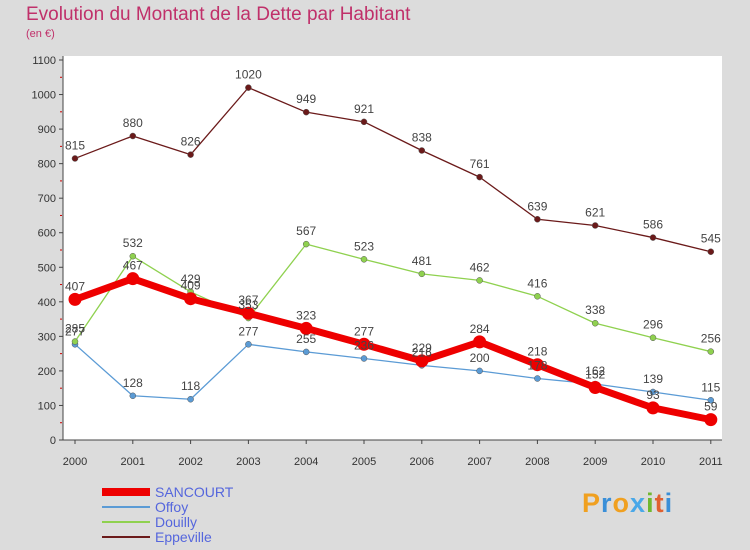 The image size is (750, 550). Describe the element at coordinates (595, 371) in the screenshot. I see `data-label-offoy: 162` at that location.